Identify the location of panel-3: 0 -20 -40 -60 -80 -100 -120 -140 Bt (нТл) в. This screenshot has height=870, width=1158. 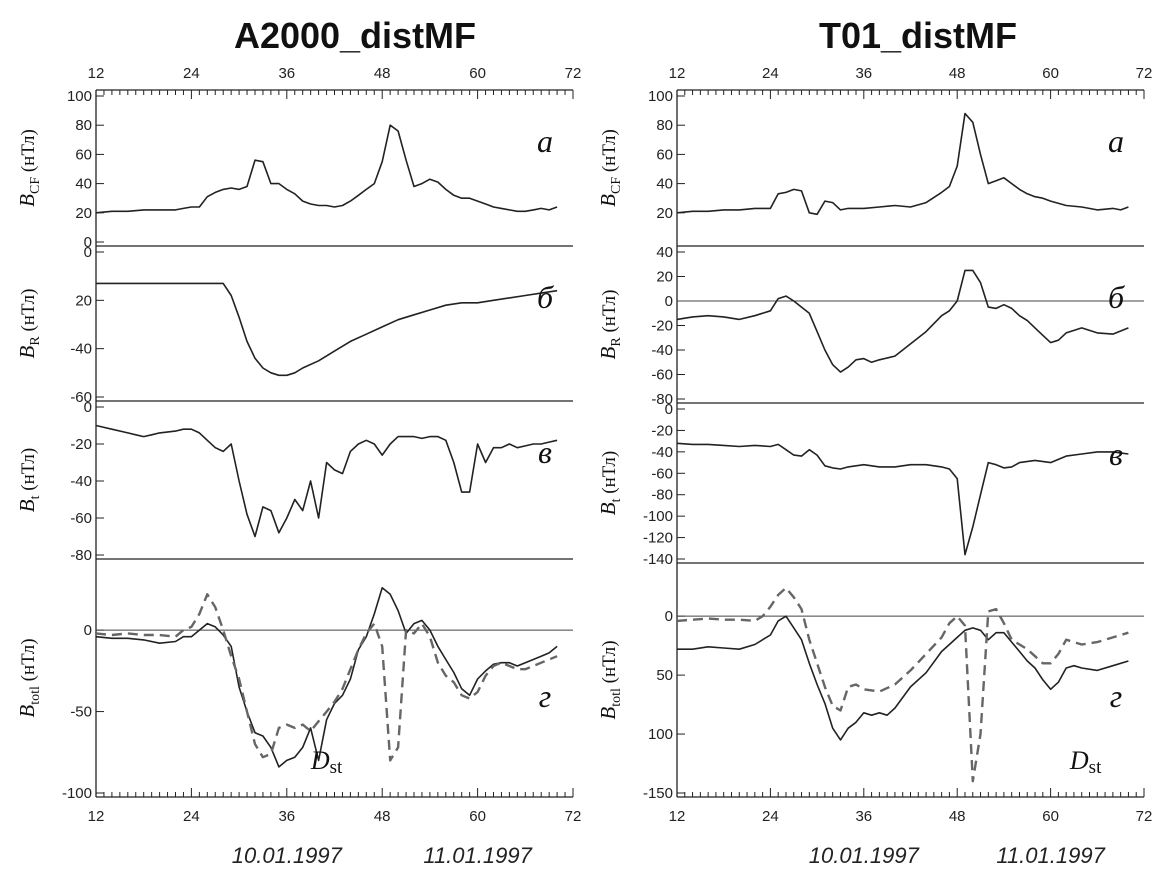
(870, 484).